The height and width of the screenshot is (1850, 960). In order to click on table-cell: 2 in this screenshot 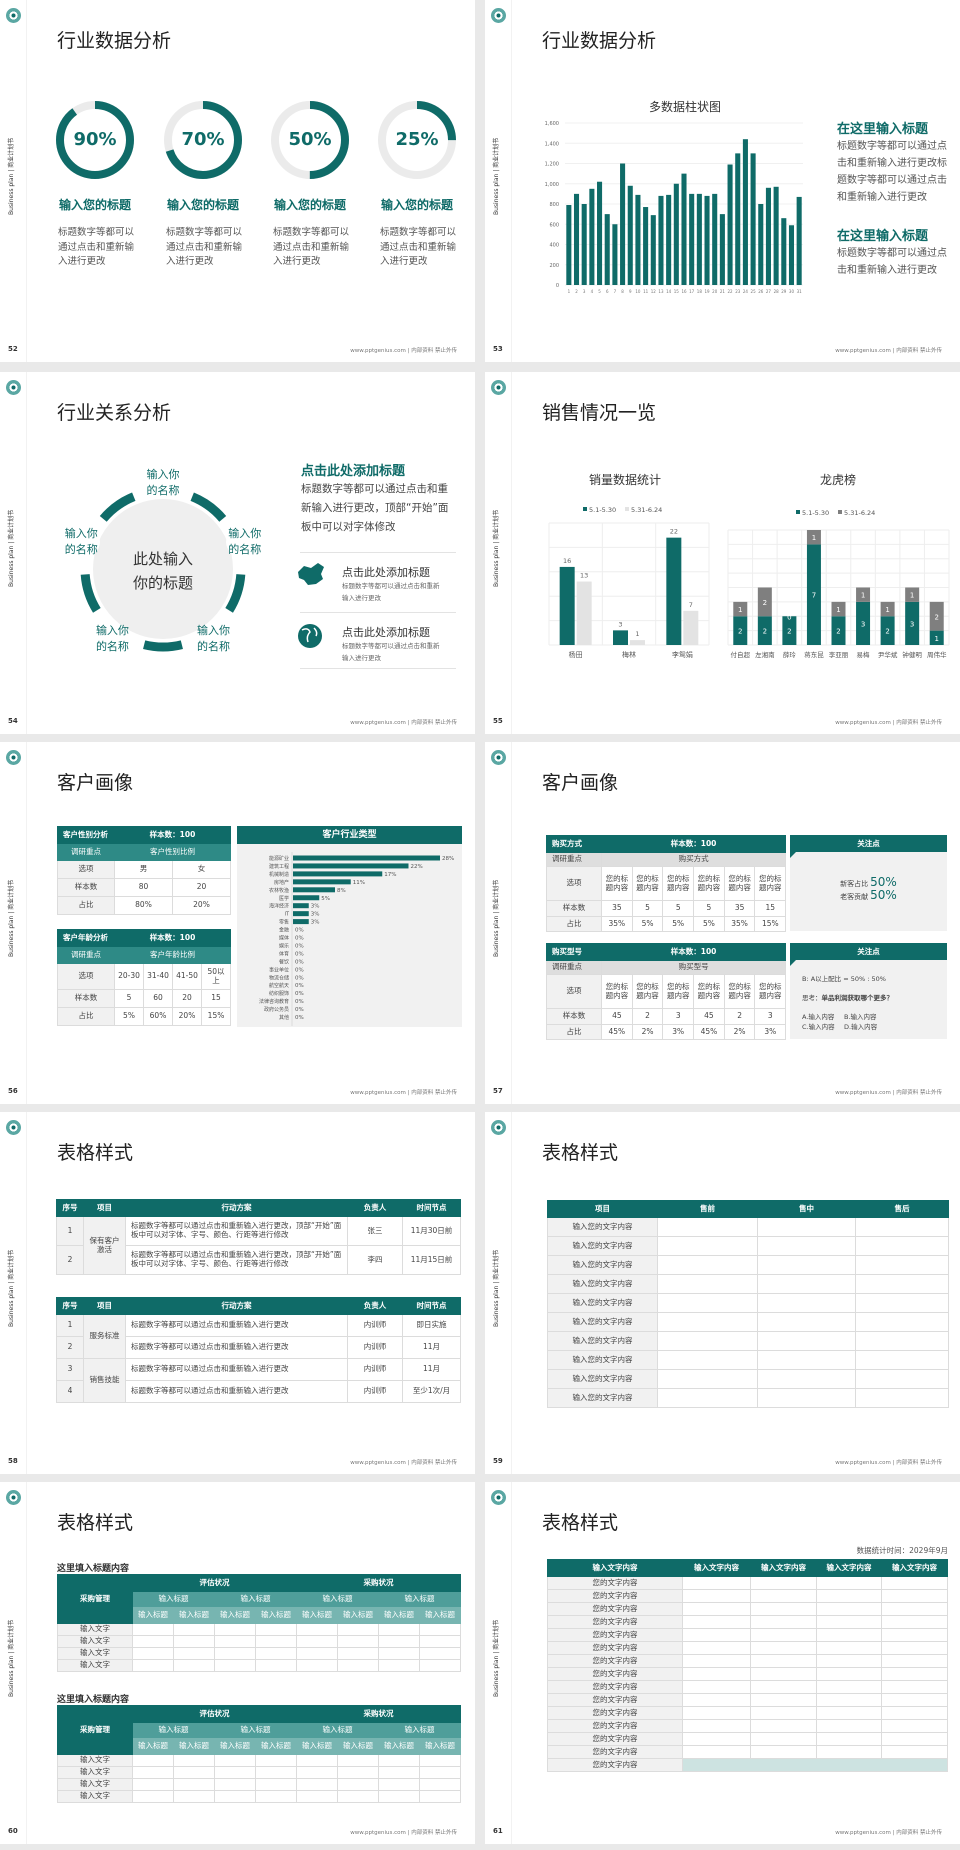, I will do `click(70, 1347)`.